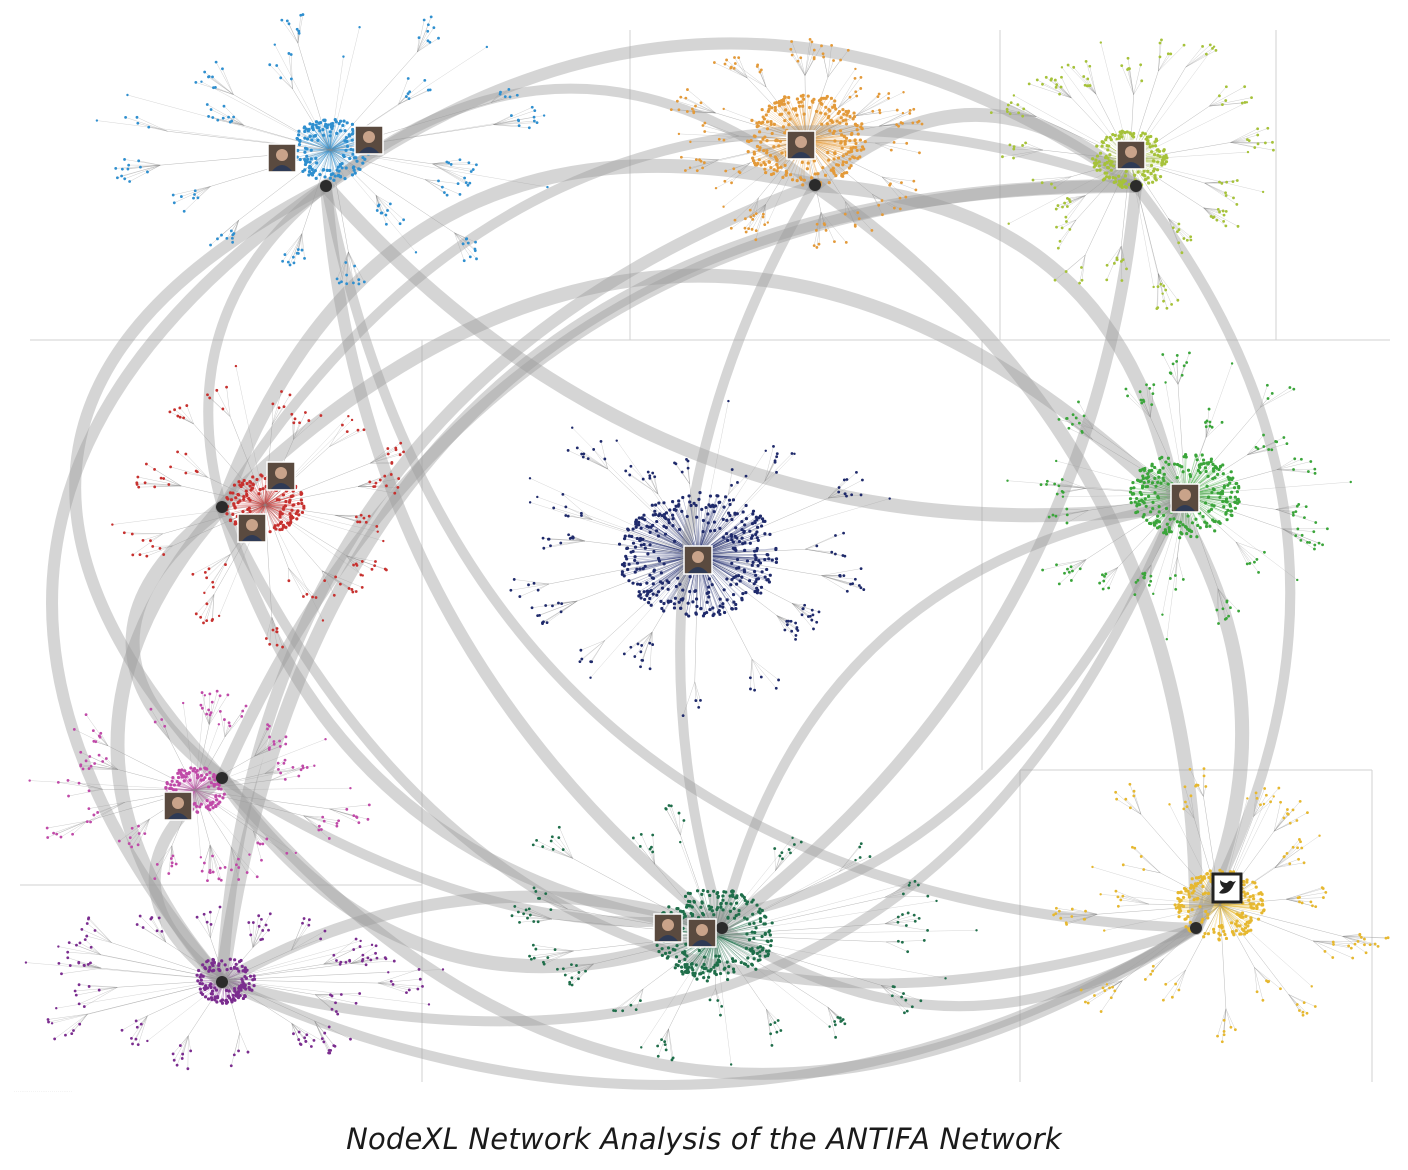 The image size is (1408, 1170). What do you see at coordinates (1221, 905) in the screenshot?
I see `cluster-g10` at bounding box center [1221, 905].